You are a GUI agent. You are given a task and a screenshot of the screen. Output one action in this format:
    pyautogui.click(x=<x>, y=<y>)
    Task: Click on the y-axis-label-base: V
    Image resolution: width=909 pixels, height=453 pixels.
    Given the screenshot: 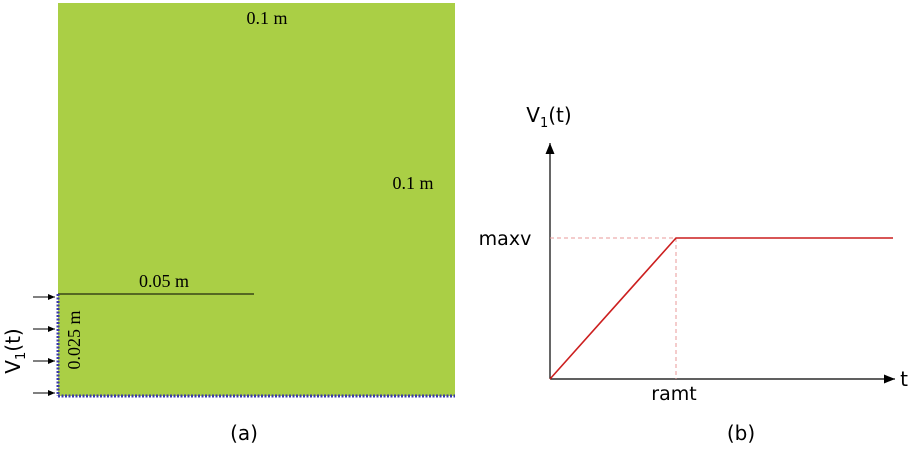 What is the action you would take?
    pyautogui.click(x=533, y=115)
    